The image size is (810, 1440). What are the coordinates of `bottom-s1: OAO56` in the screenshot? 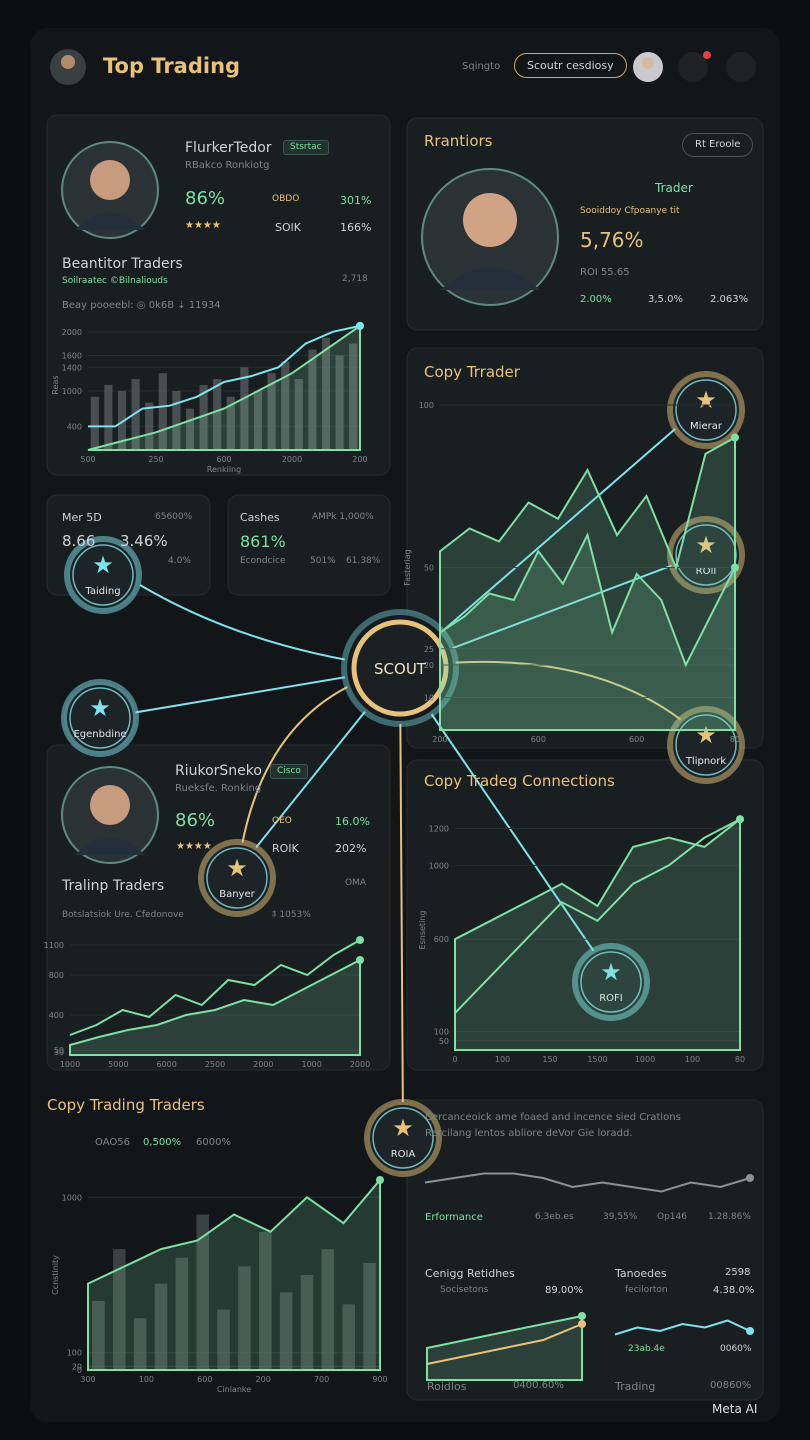 It's located at (112, 1142).